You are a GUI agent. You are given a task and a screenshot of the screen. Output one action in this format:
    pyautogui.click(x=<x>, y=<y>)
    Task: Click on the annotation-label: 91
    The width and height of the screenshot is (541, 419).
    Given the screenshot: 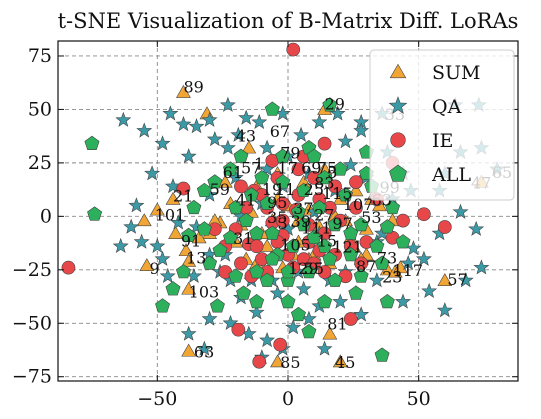 What is the action you would take?
    pyautogui.click(x=191, y=240)
    